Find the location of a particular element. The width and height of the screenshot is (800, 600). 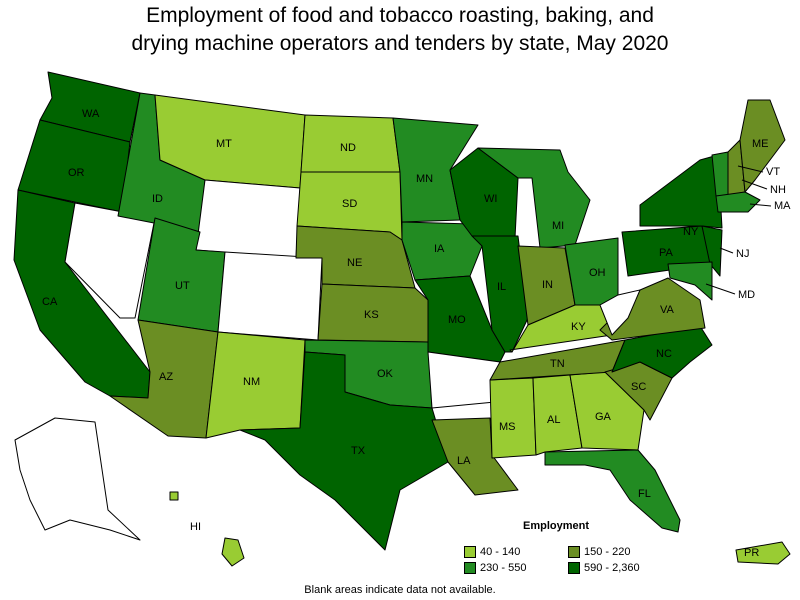

callout-lines is located at coordinates (738, 230).